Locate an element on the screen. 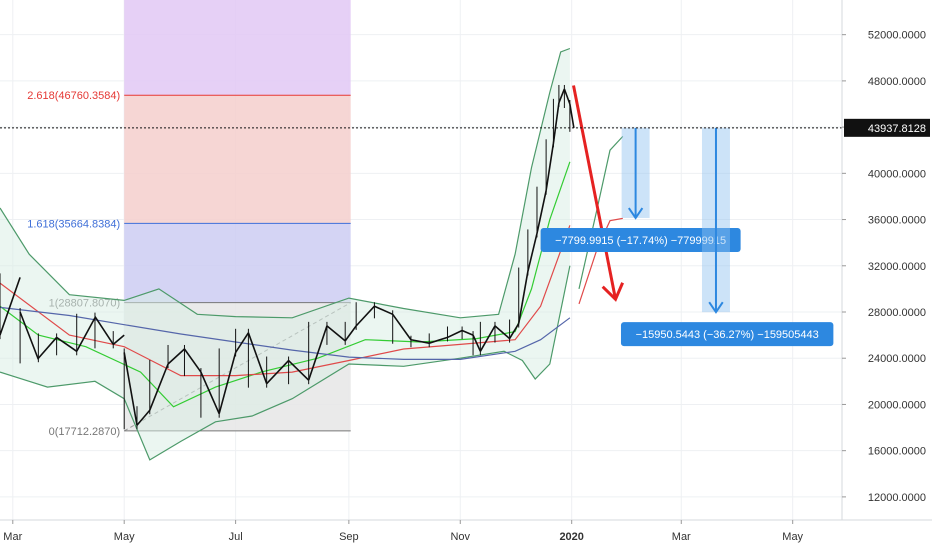 Image resolution: width=932 pixels, height=550 pixels. fib-level-label: 0(17712.2870) is located at coordinates (85, 432).